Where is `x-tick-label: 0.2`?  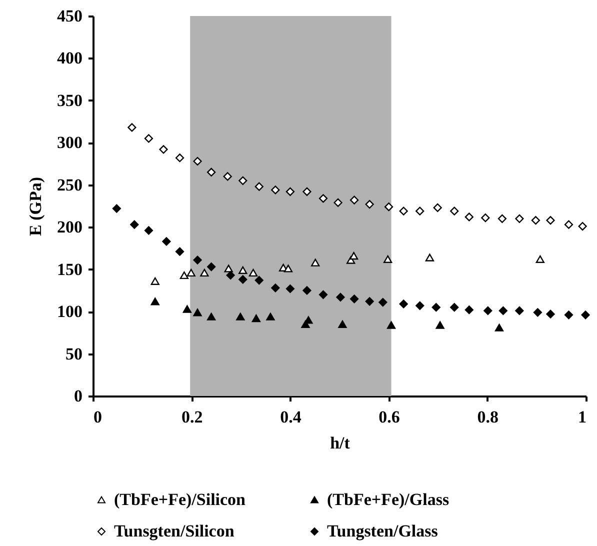
x-tick-label: 0.2 is located at coordinates (192, 417).